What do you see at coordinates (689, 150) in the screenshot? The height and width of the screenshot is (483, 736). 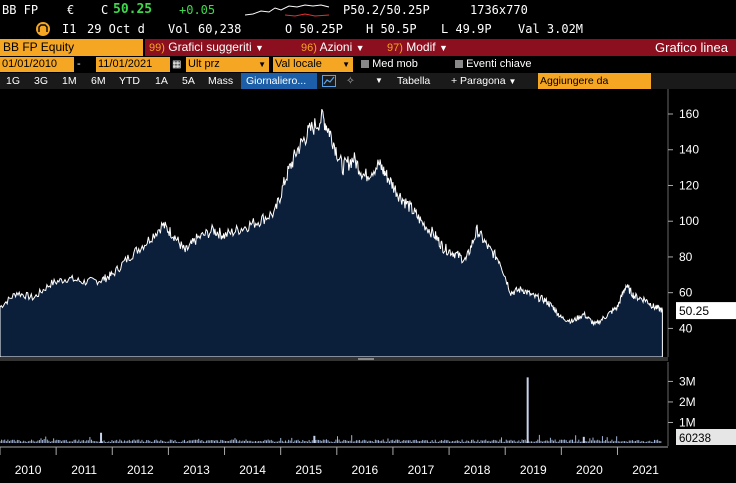 I see `price-tick-label: 140` at bounding box center [689, 150].